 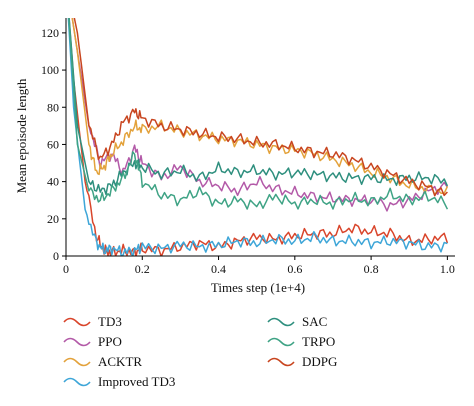 What do you see at coordinates (136, 381) in the screenshot?
I see `legend-label: Improved TD3` at bounding box center [136, 381].